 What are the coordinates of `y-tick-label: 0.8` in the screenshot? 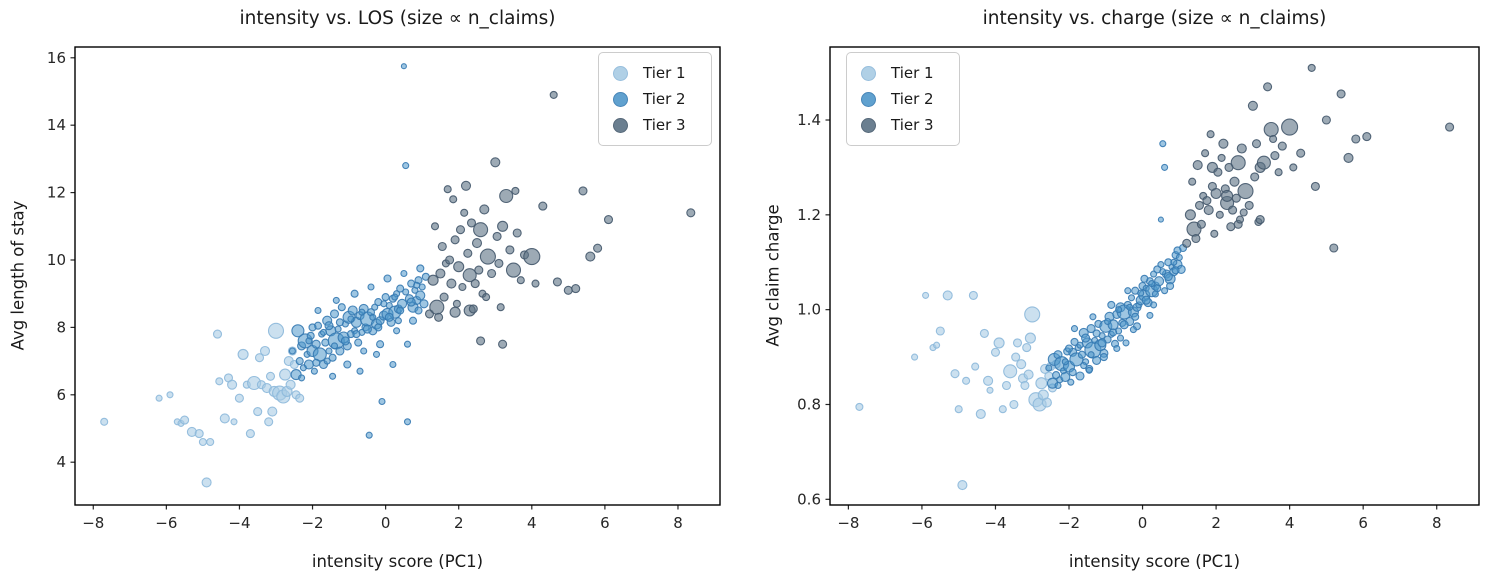 It's located at (809, 404).